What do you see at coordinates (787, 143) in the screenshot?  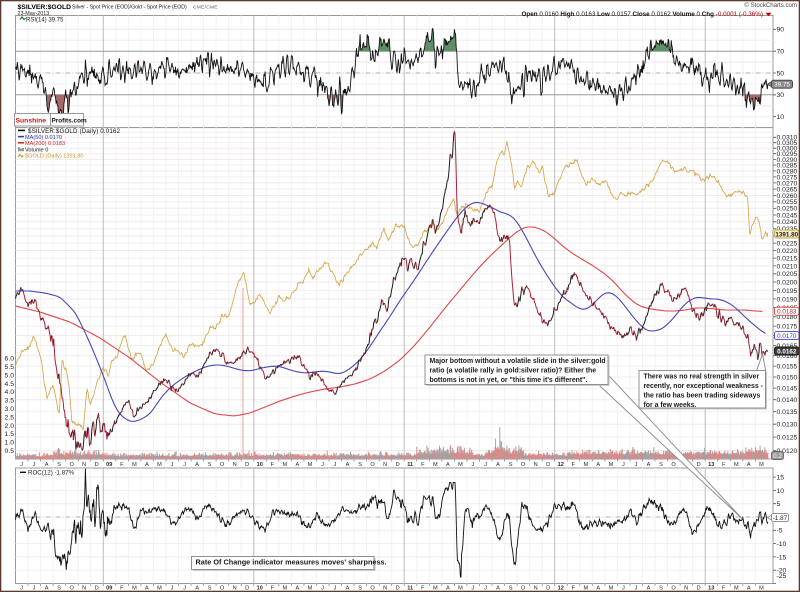 I see `svg-text: 0.0305` at bounding box center [787, 143].